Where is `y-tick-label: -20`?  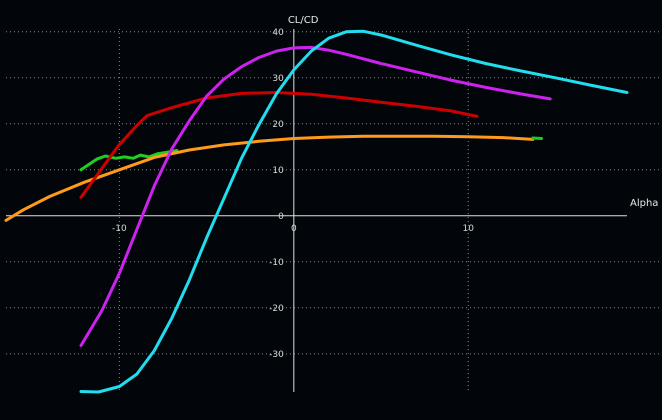
y-tick-label: -20 is located at coordinates (276, 309).